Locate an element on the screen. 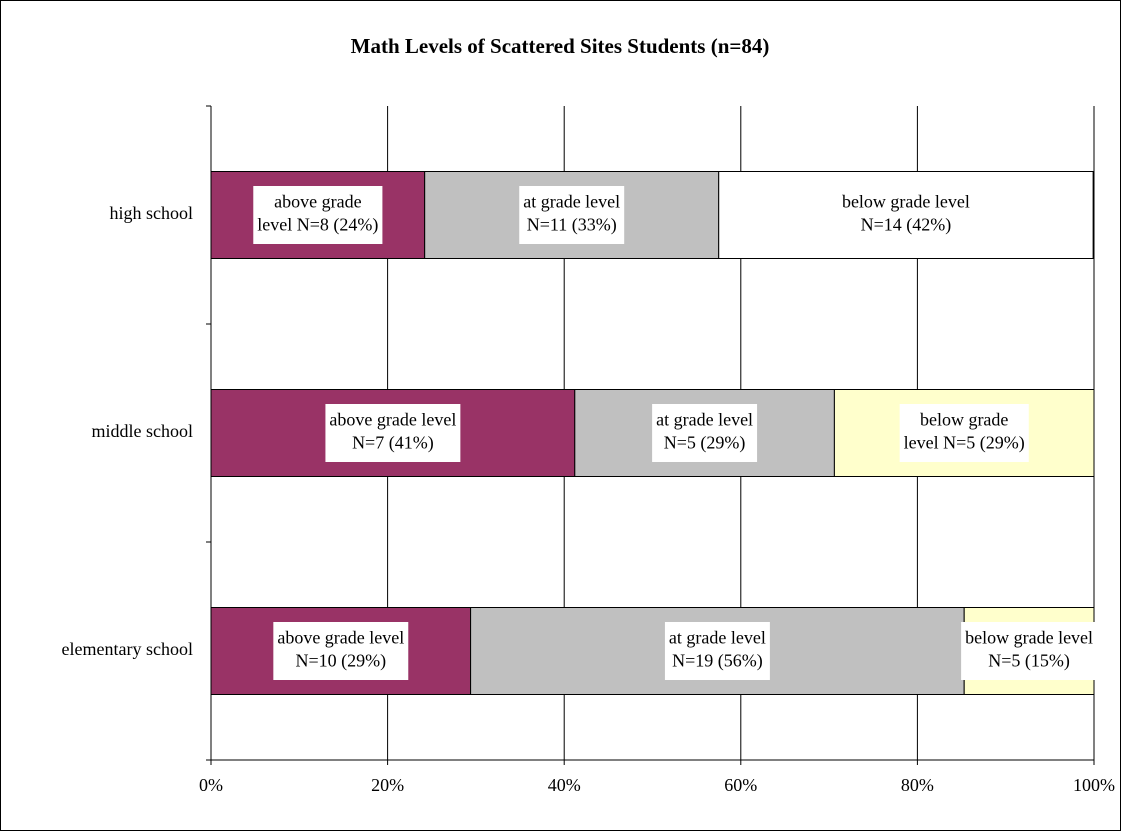 The image size is (1122, 832). data-label: N=19 (56%) is located at coordinates (717, 661).